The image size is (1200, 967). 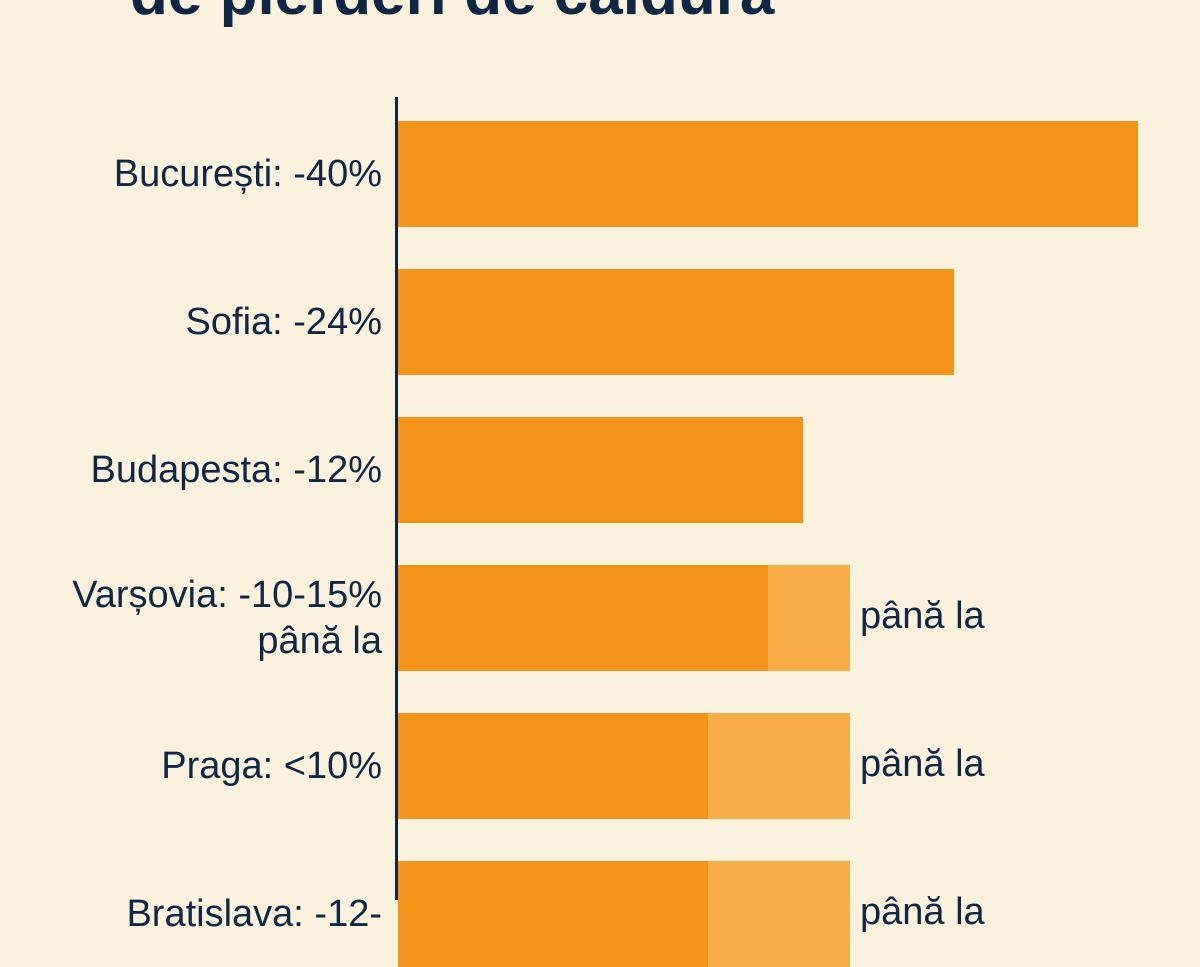 What do you see at coordinates (236, 470) in the screenshot?
I see `bar-label: Budapesta: -12%` at bounding box center [236, 470].